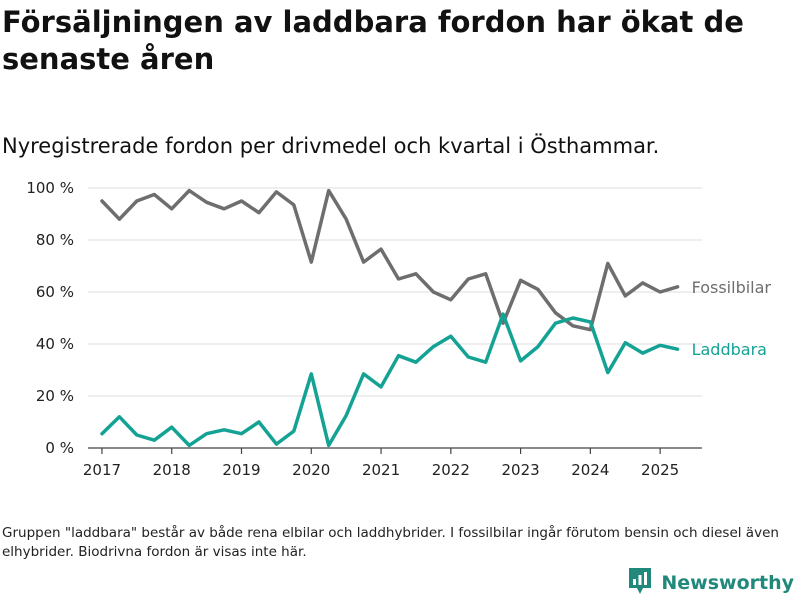 This screenshot has width=800, height=600. I want to click on series-label-fossilbilar: Fossilbilar, so click(732, 287).